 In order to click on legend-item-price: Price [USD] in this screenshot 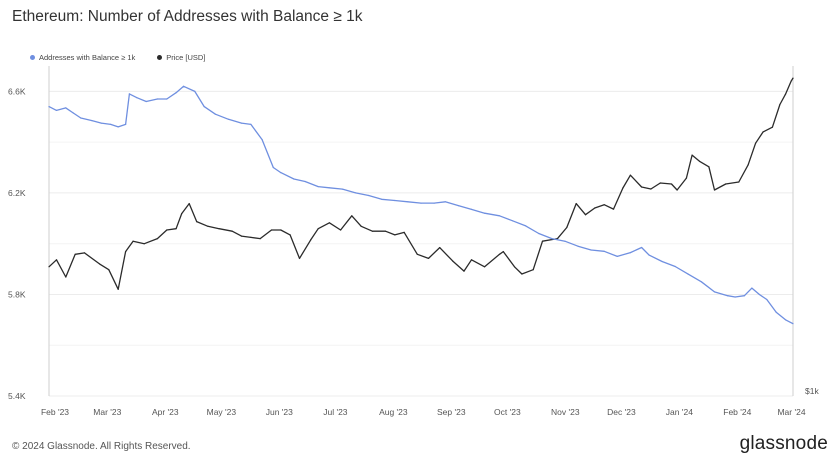, I will do `click(181, 57)`.